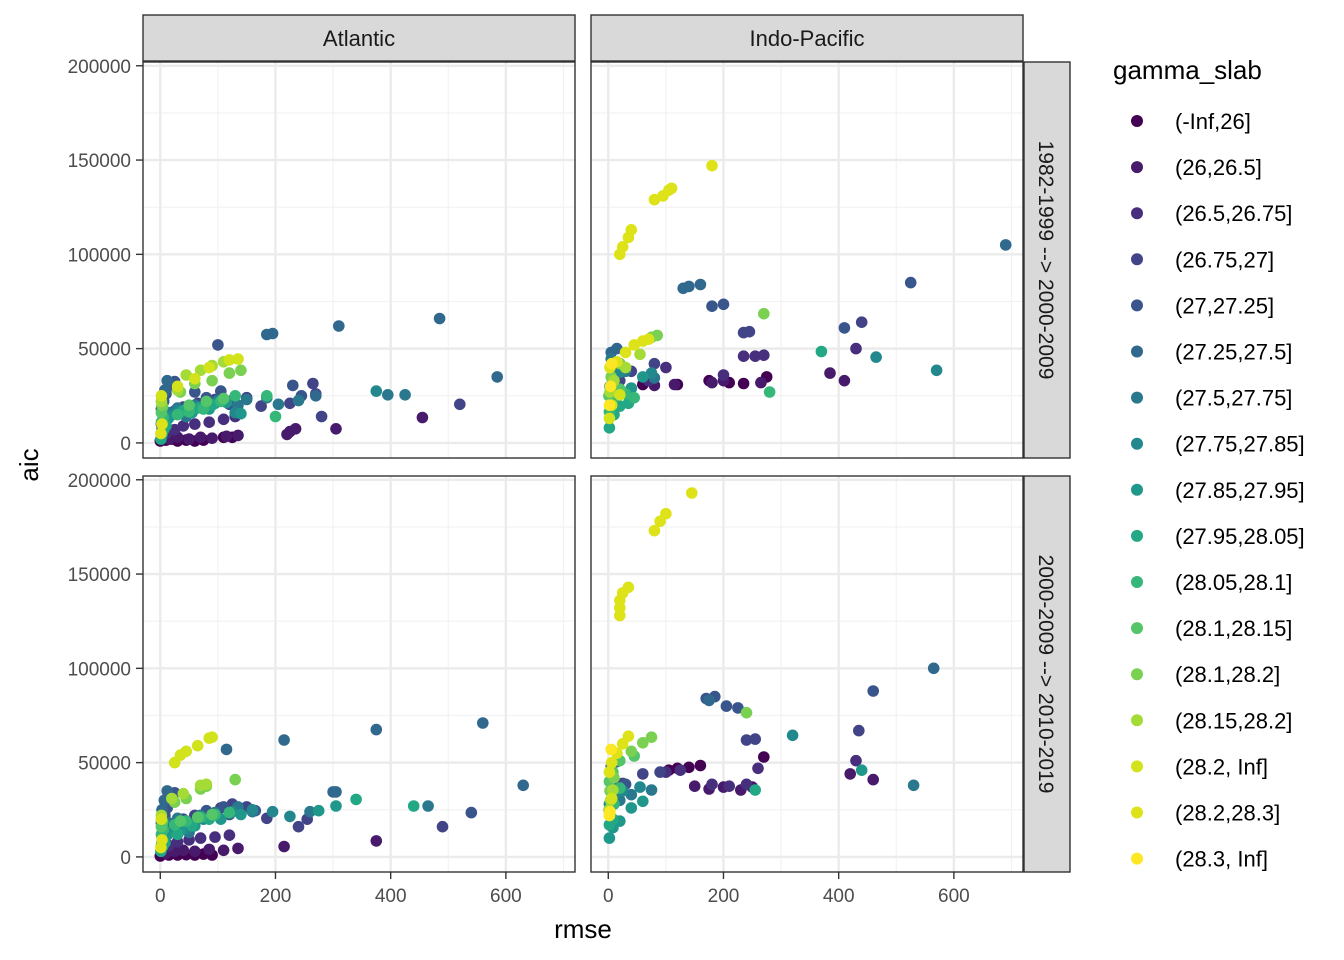 The image size is (1344, 960). I want to click on legend-item: (27,27.25], so click(1202, 305).